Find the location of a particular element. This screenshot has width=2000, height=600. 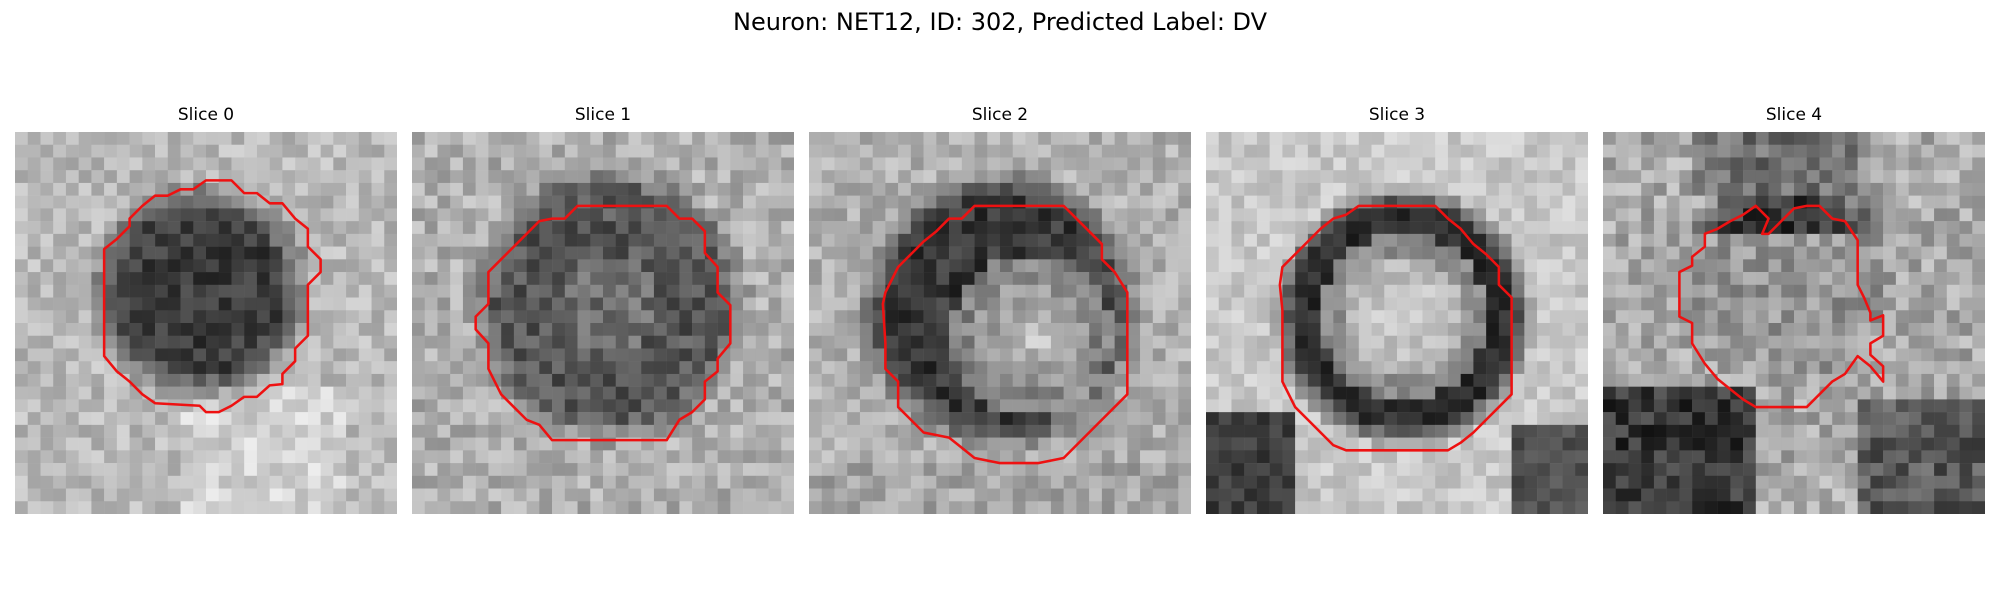

slice-panel-4: Slice 4 is located at coordinates (1794, 309).